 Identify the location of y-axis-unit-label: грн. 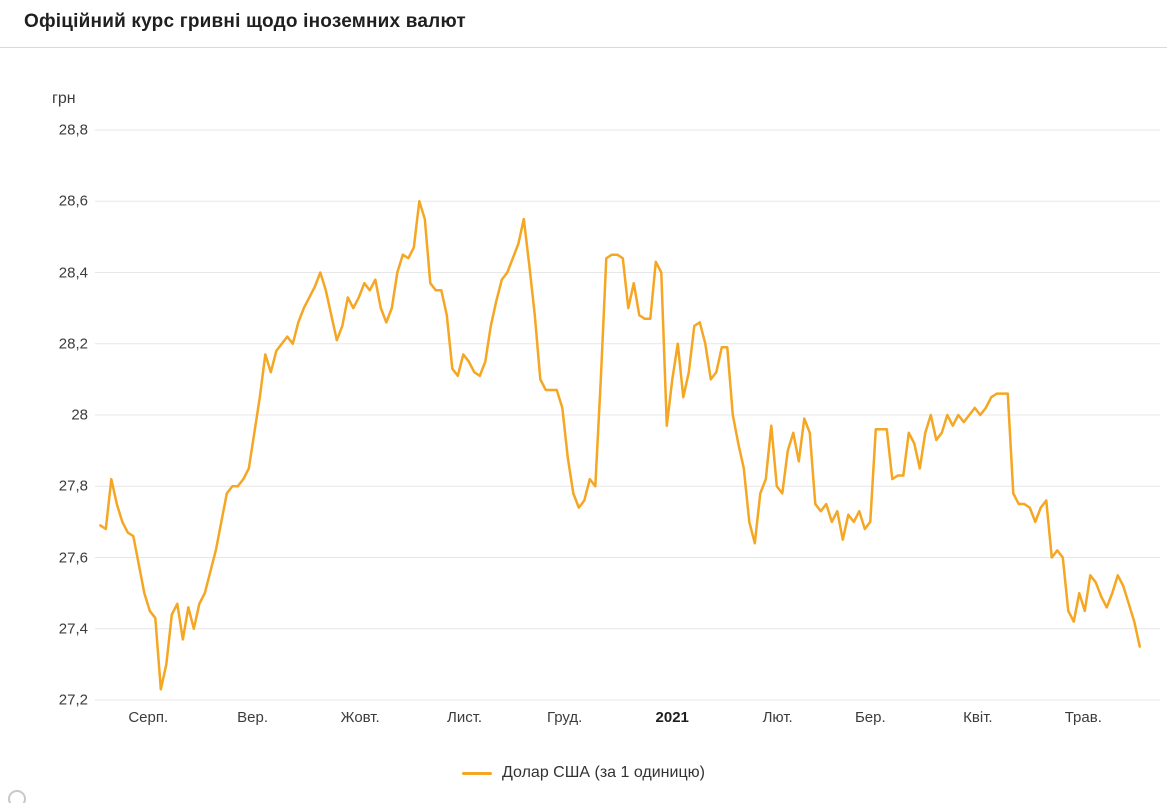
(64, 98).